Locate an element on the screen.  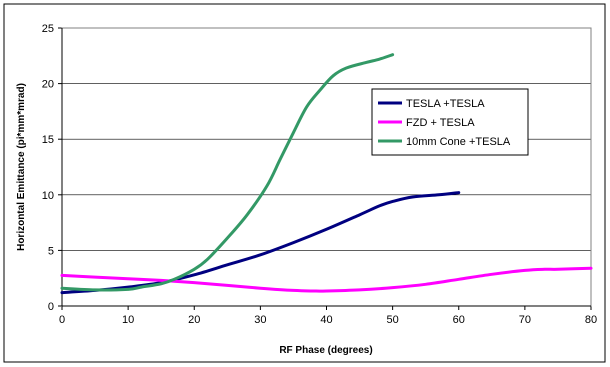
x-tick-label-10: 10 is located at coordinates (128, 320).